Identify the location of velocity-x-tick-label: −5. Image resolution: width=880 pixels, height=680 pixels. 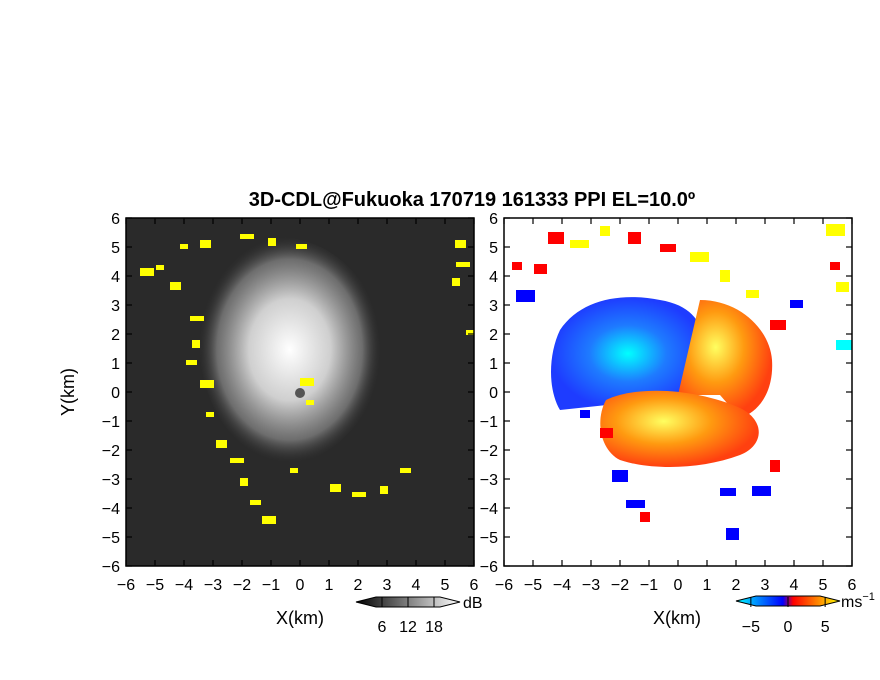
(533, 585).